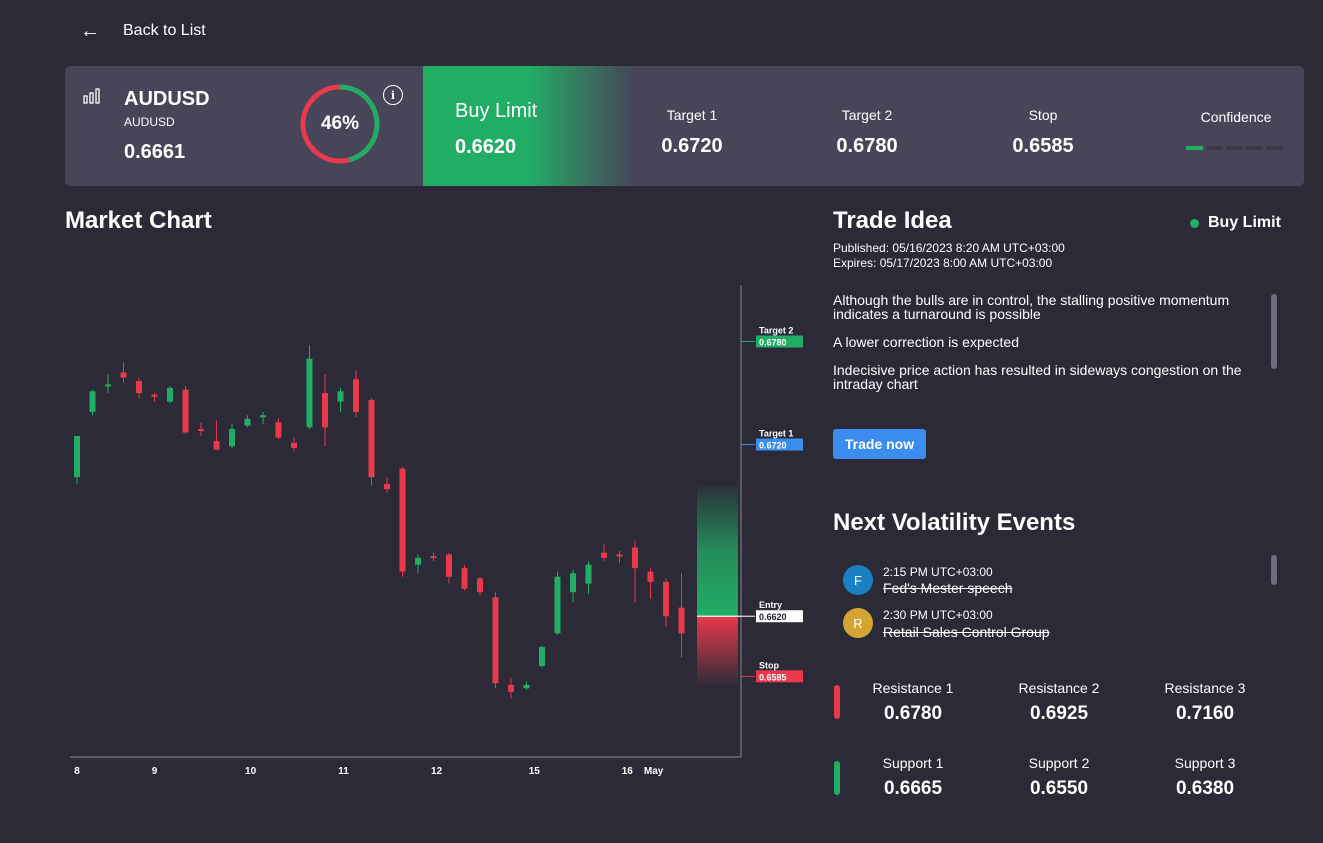  What do you see at coordinates (1194, 223) in the screenshot?
I see `status-dot-icon` at bounding box center [1194, 223].